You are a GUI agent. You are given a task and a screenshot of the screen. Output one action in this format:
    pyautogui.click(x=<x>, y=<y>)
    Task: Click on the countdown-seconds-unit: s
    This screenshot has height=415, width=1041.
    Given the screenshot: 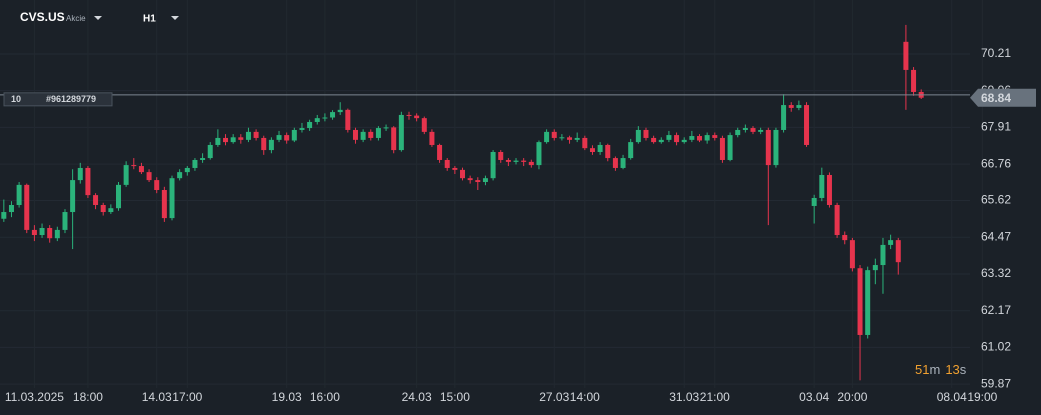 What is the action you would take?
    pyautogui.click(x=963, y=369)
    